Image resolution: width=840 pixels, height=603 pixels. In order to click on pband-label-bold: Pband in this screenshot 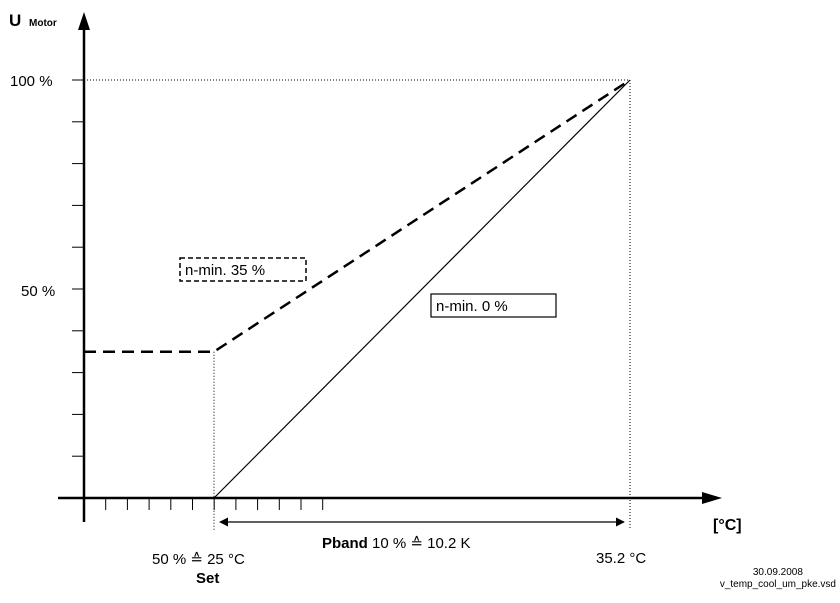, I will do `click(345, 543)`.